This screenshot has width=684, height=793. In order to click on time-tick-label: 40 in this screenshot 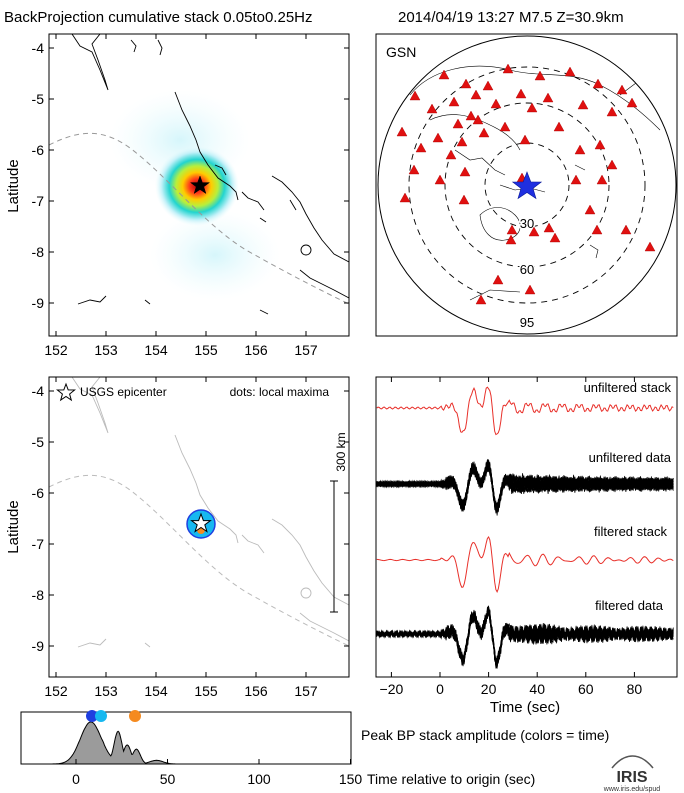, I will do `click(537, 689)`.